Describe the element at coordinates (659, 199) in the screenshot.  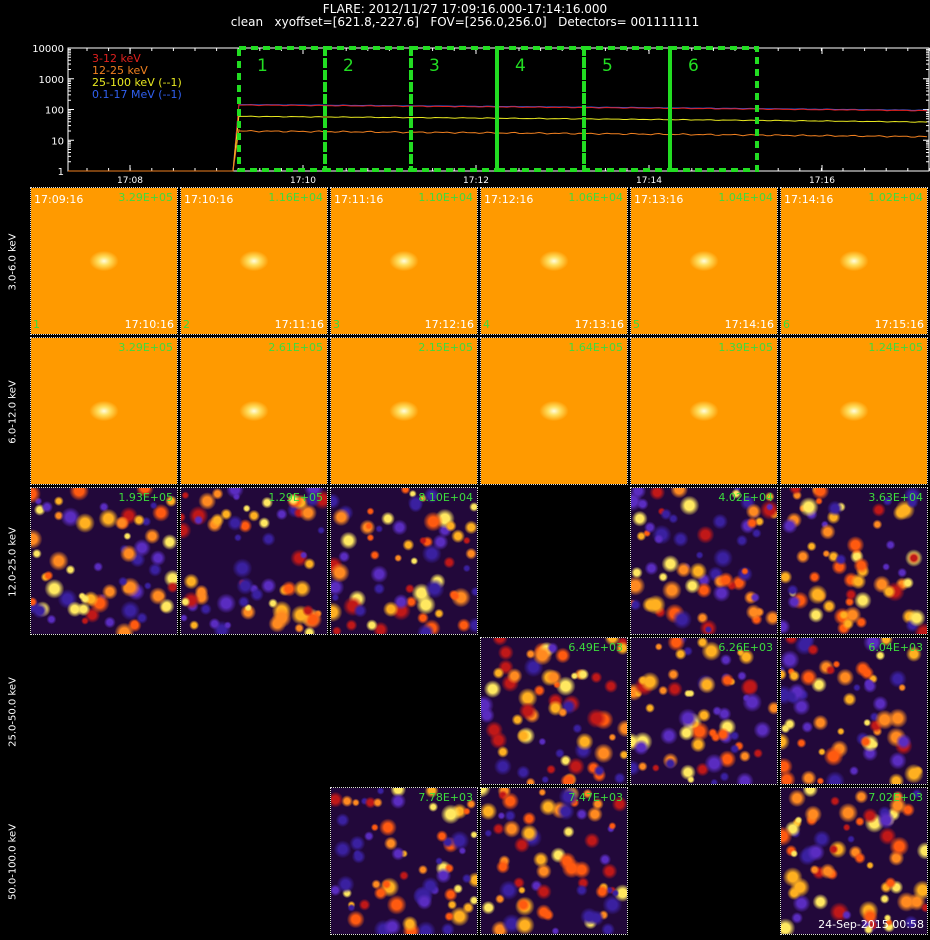
I see `interval-start-time: 17:13:16` at that location.